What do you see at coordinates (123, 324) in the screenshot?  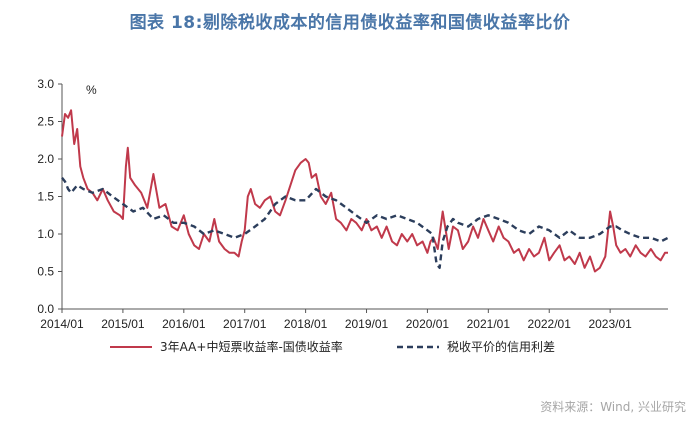 I see `x-tick-label: 2015/01` at bounding box center [123, 324].